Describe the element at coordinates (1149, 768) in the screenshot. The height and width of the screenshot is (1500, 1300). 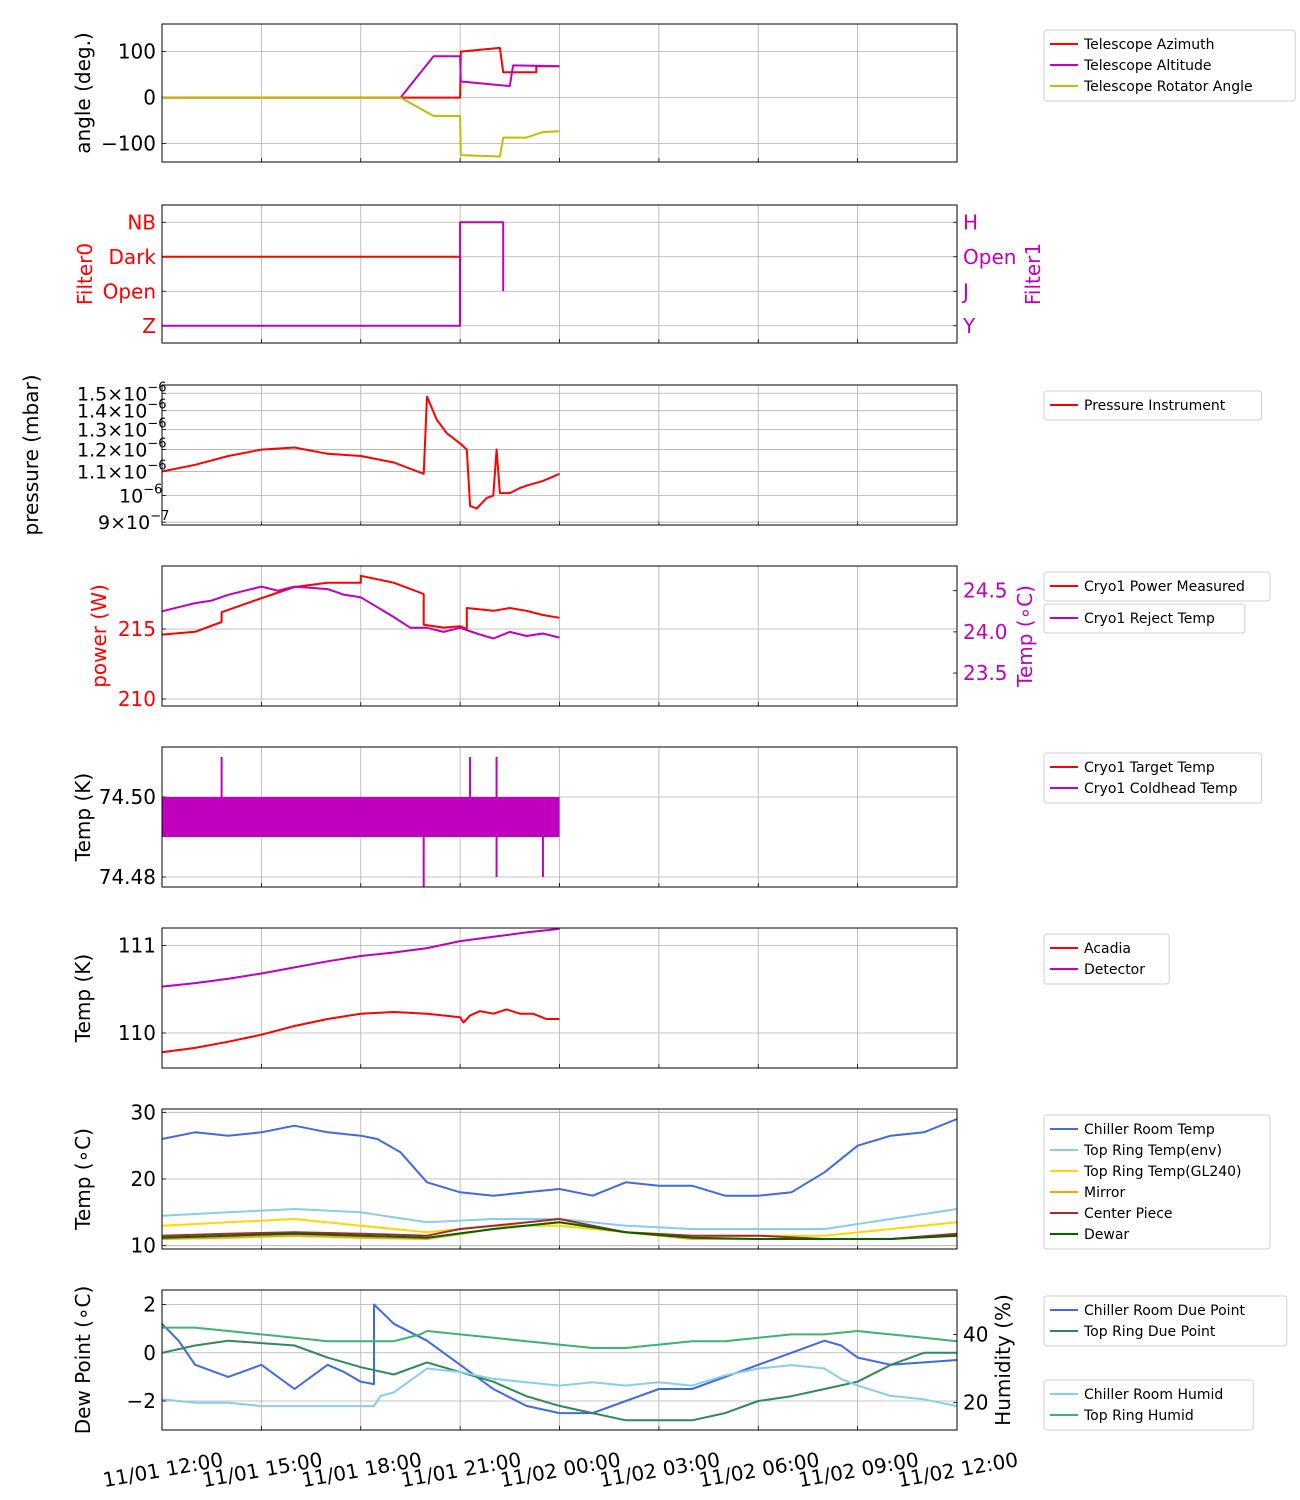
I see `legend-label: Cryo1 Target Temp` at that location.